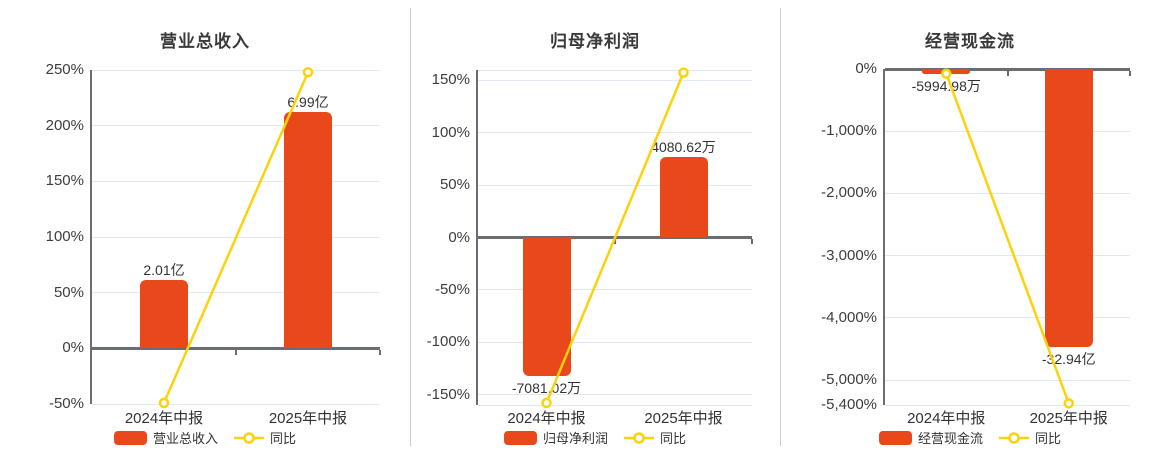 The width and height of the screenshot is (1160, 450). I want to click on y-tick-label: -100%, so click(448, 342).